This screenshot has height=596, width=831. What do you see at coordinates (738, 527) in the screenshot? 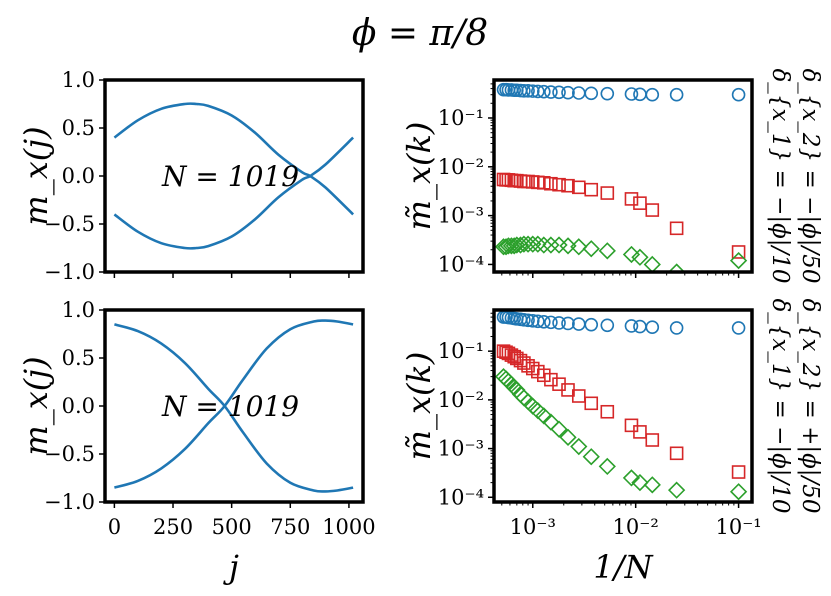
I see `x-tick-label-3: 10⁻¹` at bounding box center [738, 527].